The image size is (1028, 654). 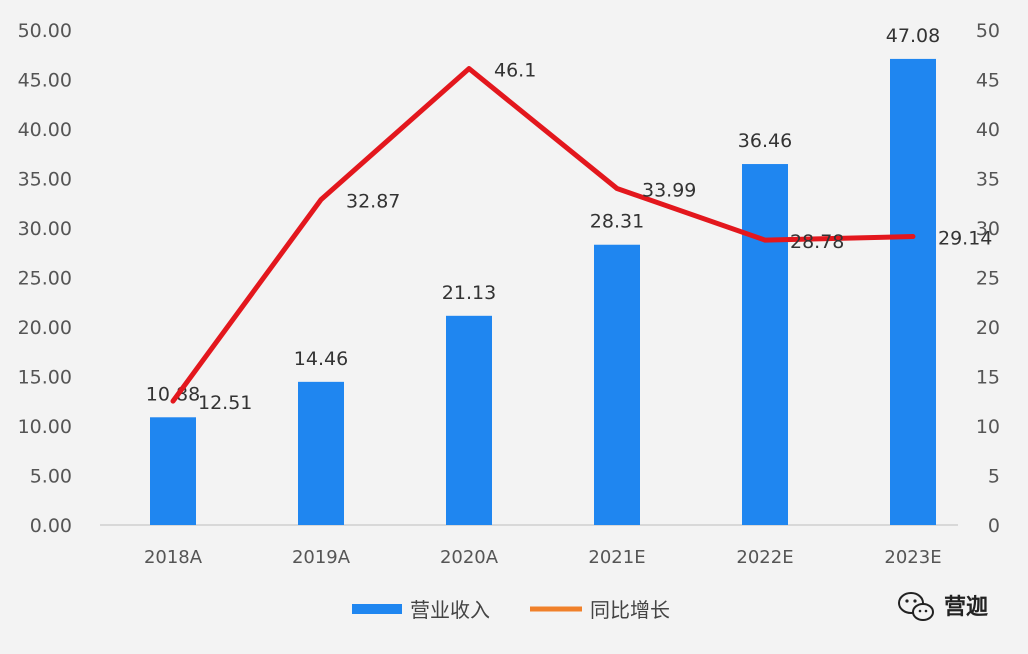 What do you see at coordinates (45, 180) in the screenshot?
I see `y-left-tick-label: 35.00` at bounding box center [45, 180].